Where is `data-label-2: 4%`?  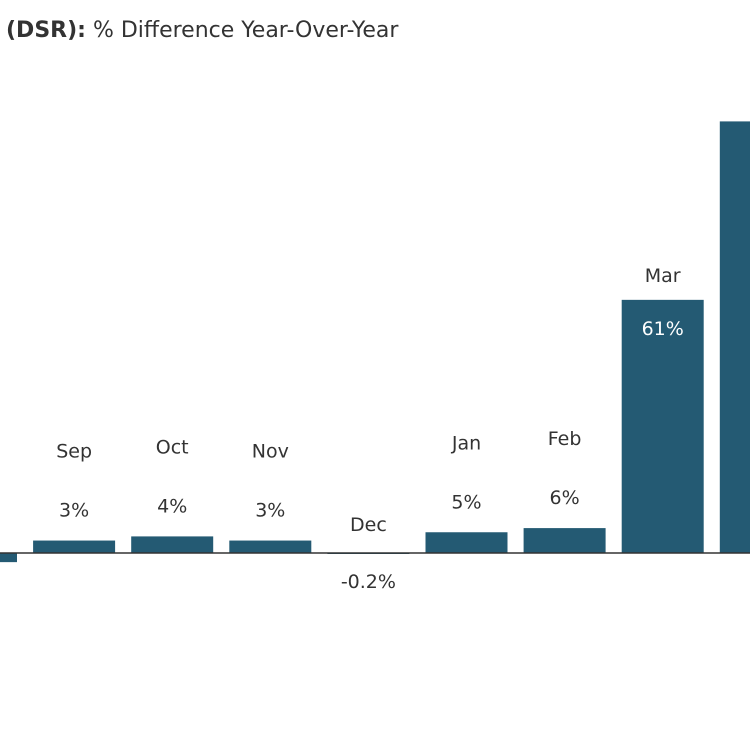 data-label-2: 4% is located at coordinates (172, 506).